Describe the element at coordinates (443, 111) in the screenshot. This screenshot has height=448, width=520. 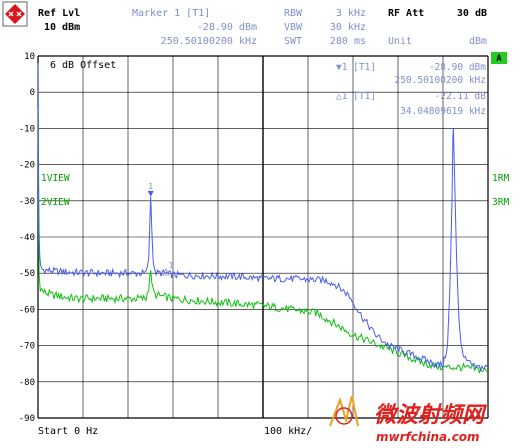
I see `delta-frequency: 34.04809619 kHz` at that location.